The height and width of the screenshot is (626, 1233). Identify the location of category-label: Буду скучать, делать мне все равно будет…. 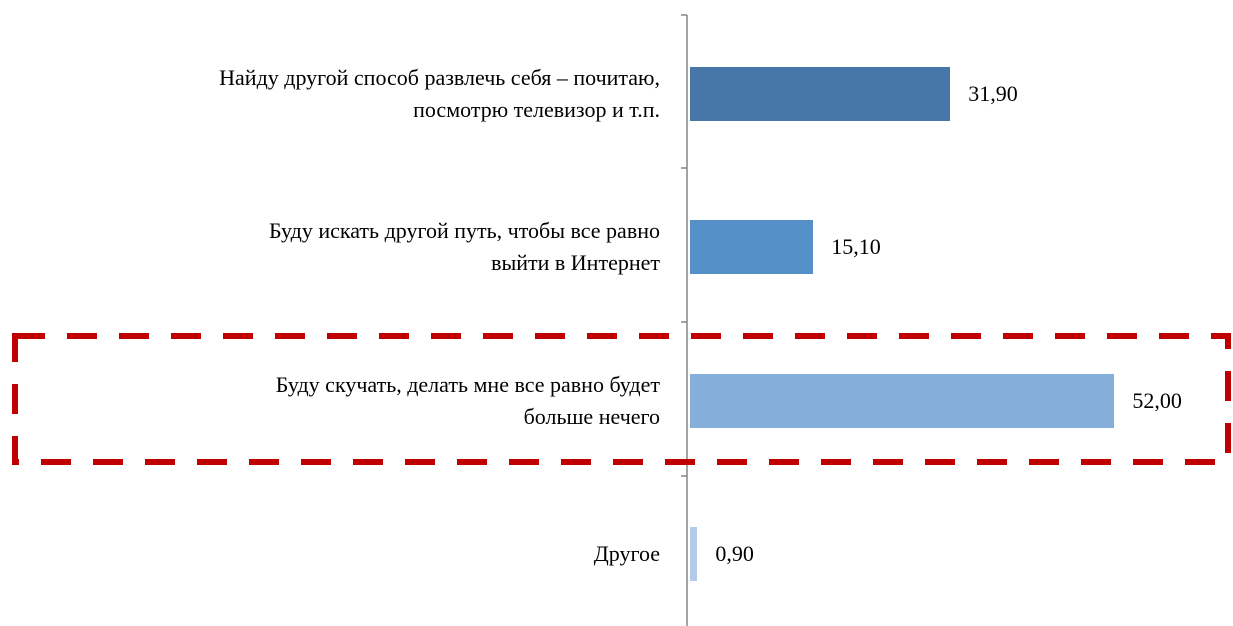
(467, 400).